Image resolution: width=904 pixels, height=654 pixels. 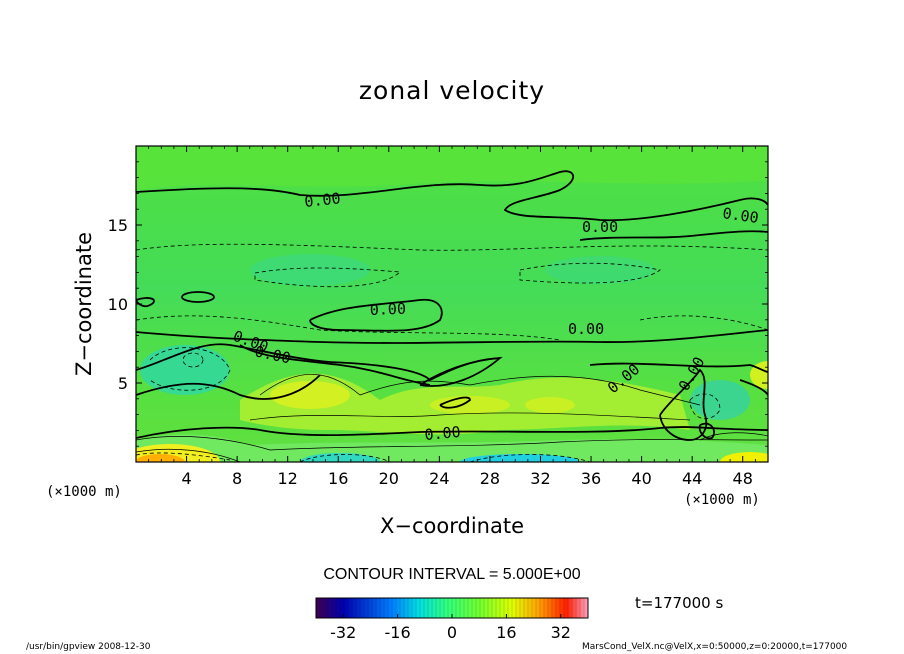 I want to click on x-unit-left: (×1000 m), so click(x=84, y=492).